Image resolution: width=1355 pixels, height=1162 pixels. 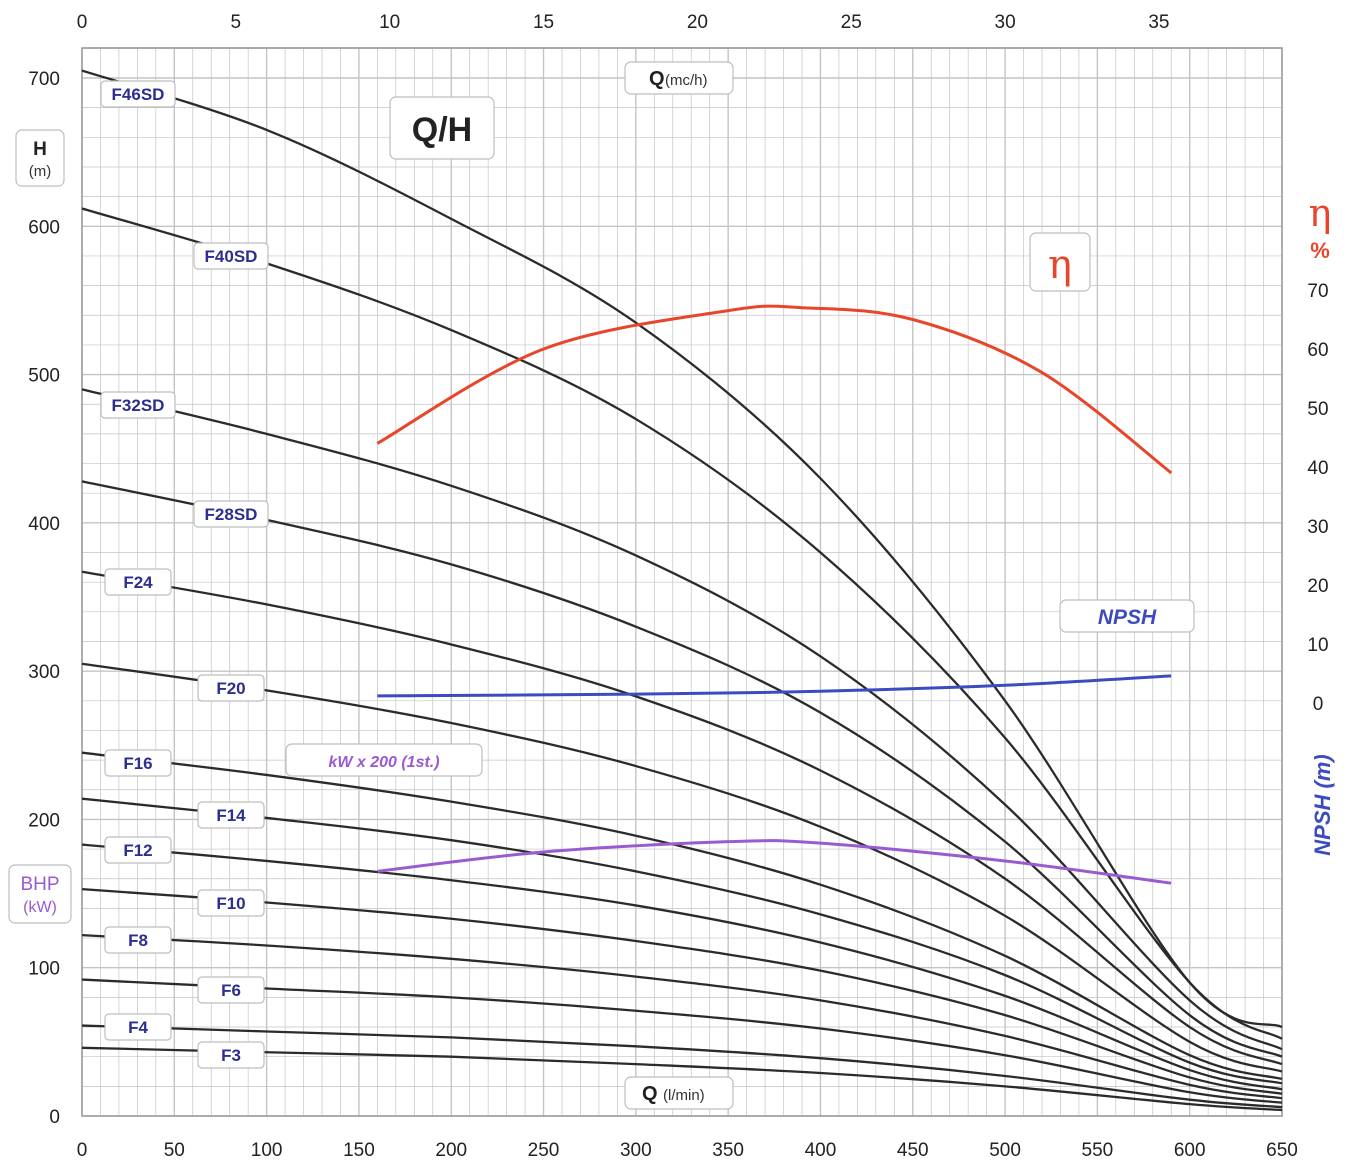 I want to click on power-curve, so click(x=774, y=862).